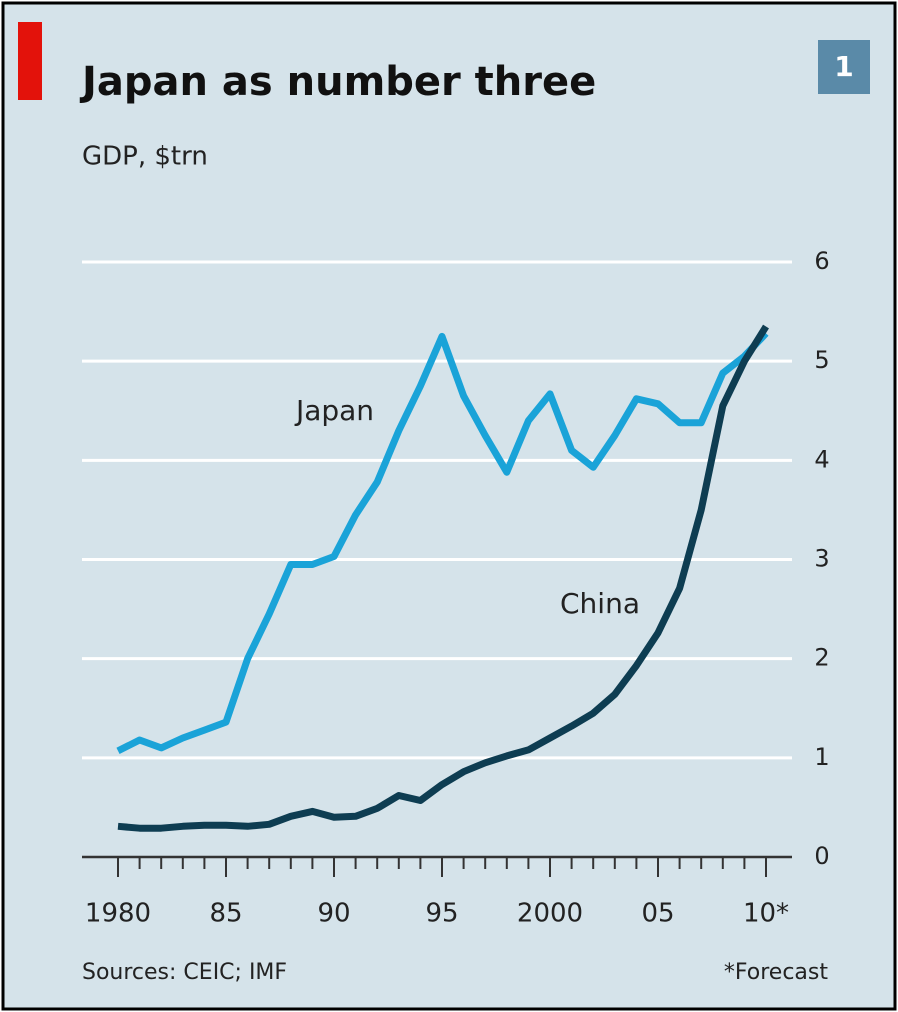  What do you see at coordinates (821, 459) in the screenshot?
I see `y-tick-label: 4` at bounding box center [821, 459].